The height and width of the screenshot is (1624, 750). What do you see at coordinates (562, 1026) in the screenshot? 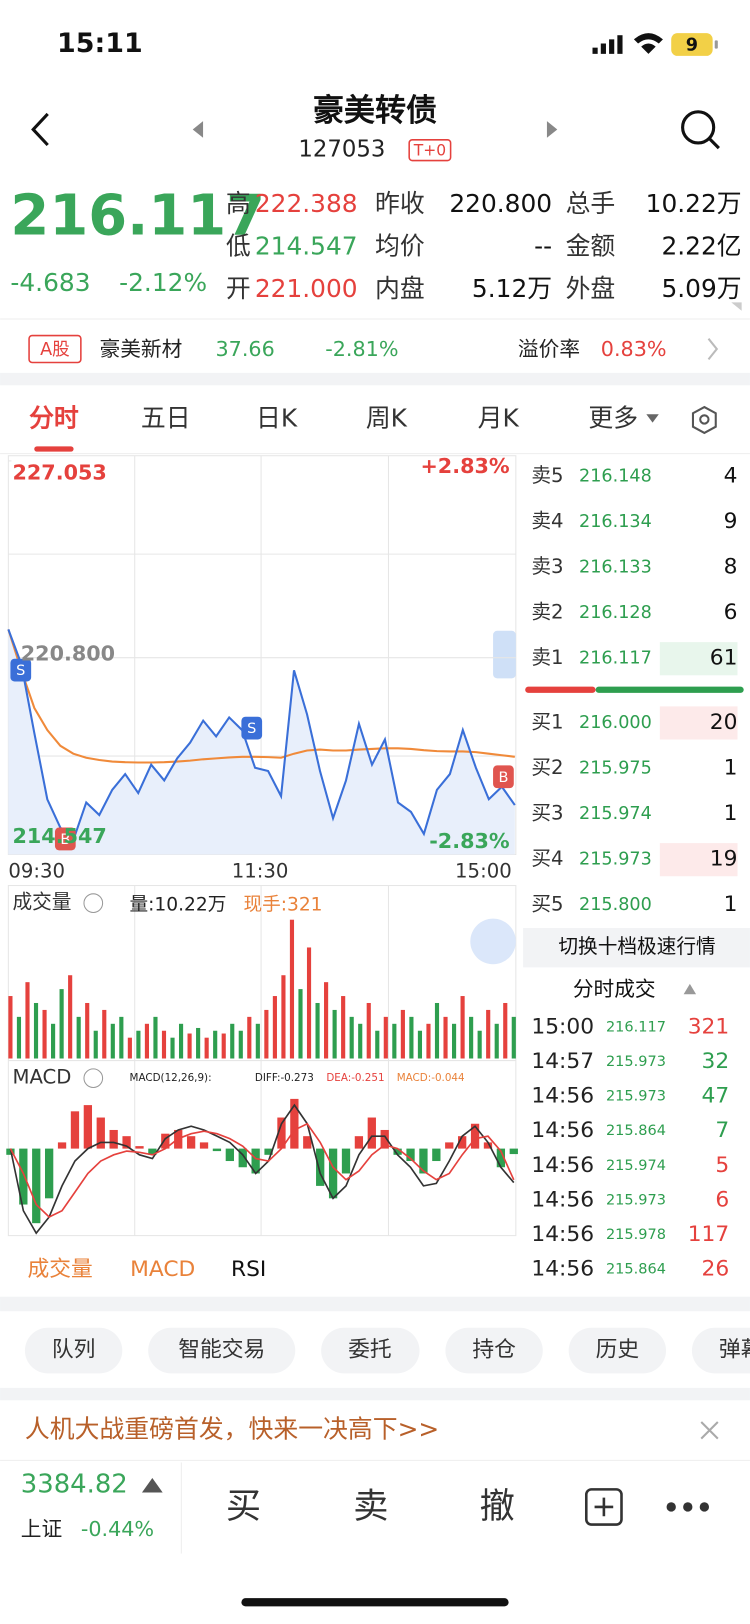
I see `trade-time: 15:00` at bounding box center [562, 1026].